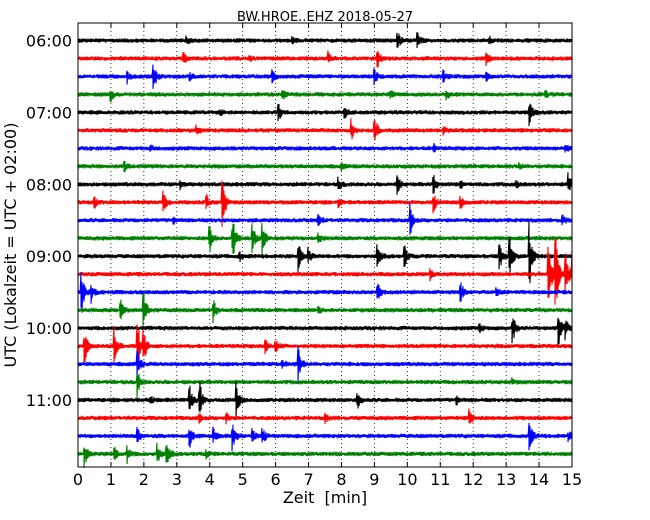 The width and height of the screenshot is (650, 520). What do you see at coordinates (49, 328) in the screenshot?
I see `y-tick-label: 10:00` at bounding box center [49, 328].